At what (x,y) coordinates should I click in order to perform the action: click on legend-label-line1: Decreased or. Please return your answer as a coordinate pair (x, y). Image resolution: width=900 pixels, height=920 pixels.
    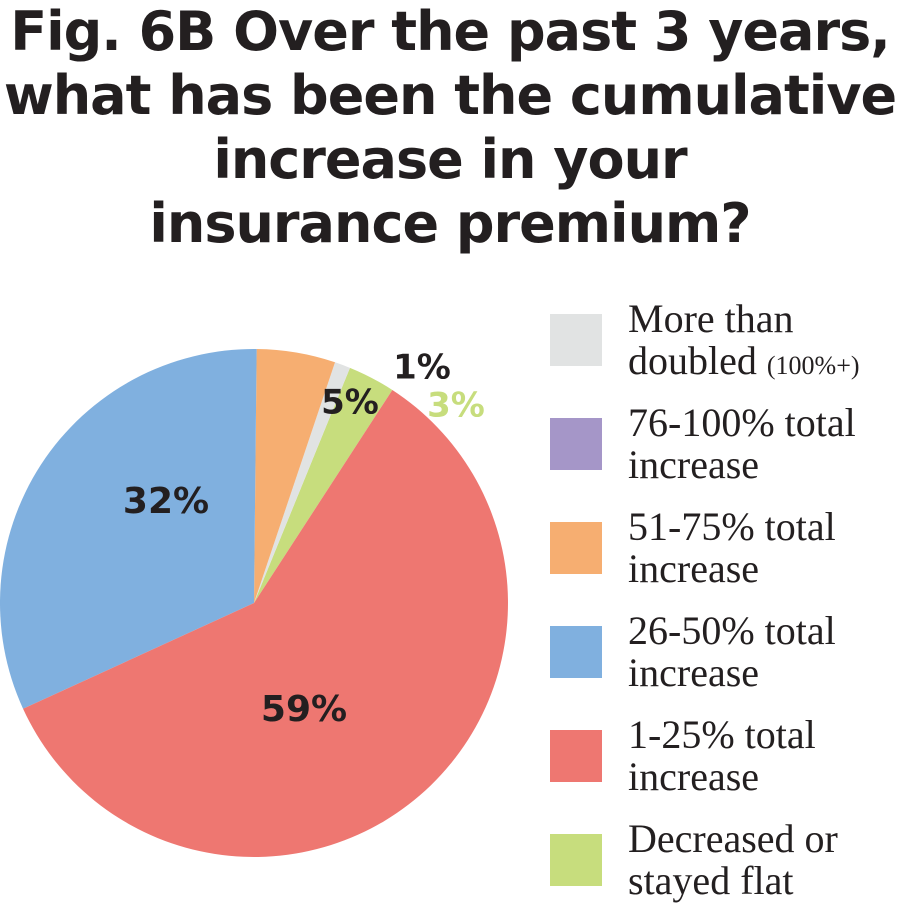
    Looking at the image, I should click on (733, 838).